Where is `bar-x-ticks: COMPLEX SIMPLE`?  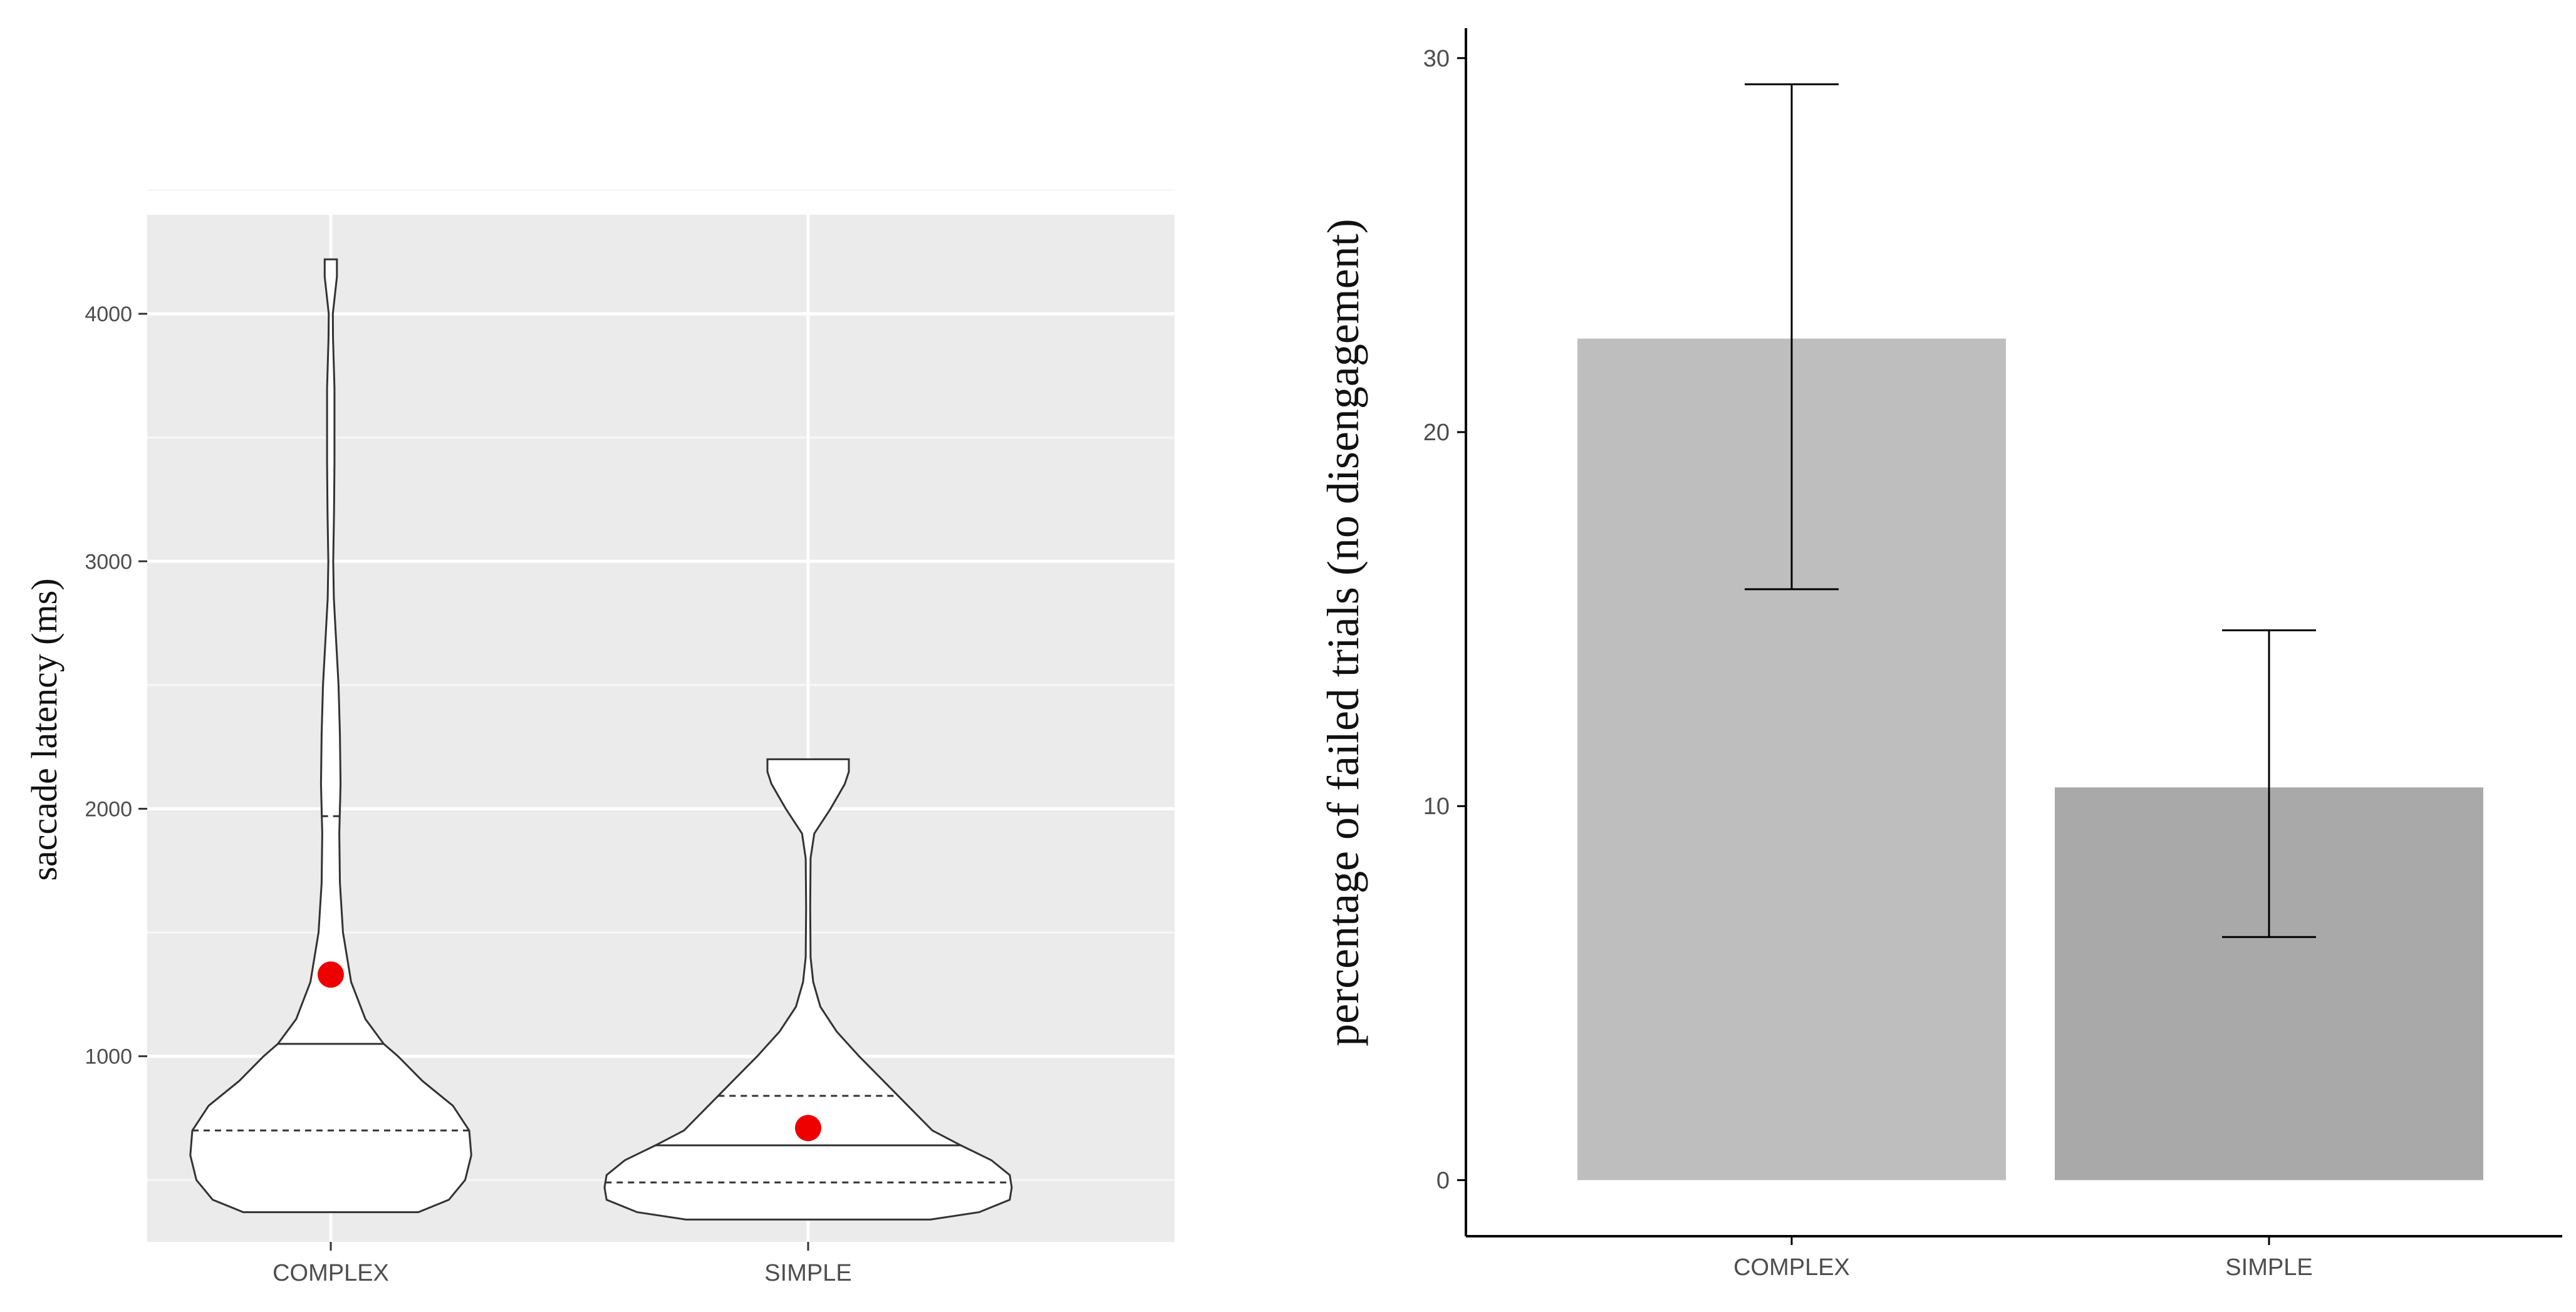
bar-x-ticks: COMPLEX SIMPLE is located at coordinates (2023, 1258).